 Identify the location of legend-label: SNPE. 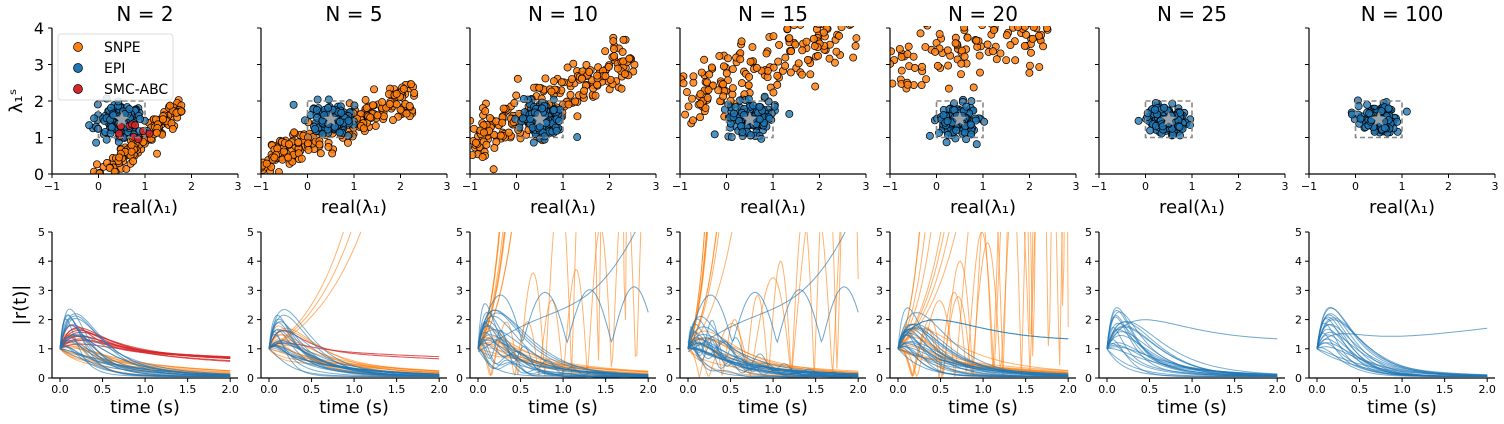
(122, 48).